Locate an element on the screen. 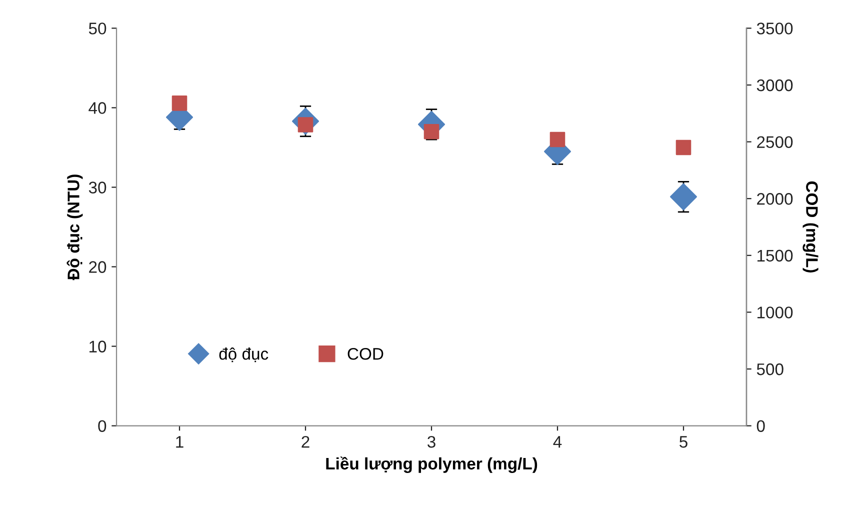  x-tick-label: 3 is located at coordinates (432, 442).